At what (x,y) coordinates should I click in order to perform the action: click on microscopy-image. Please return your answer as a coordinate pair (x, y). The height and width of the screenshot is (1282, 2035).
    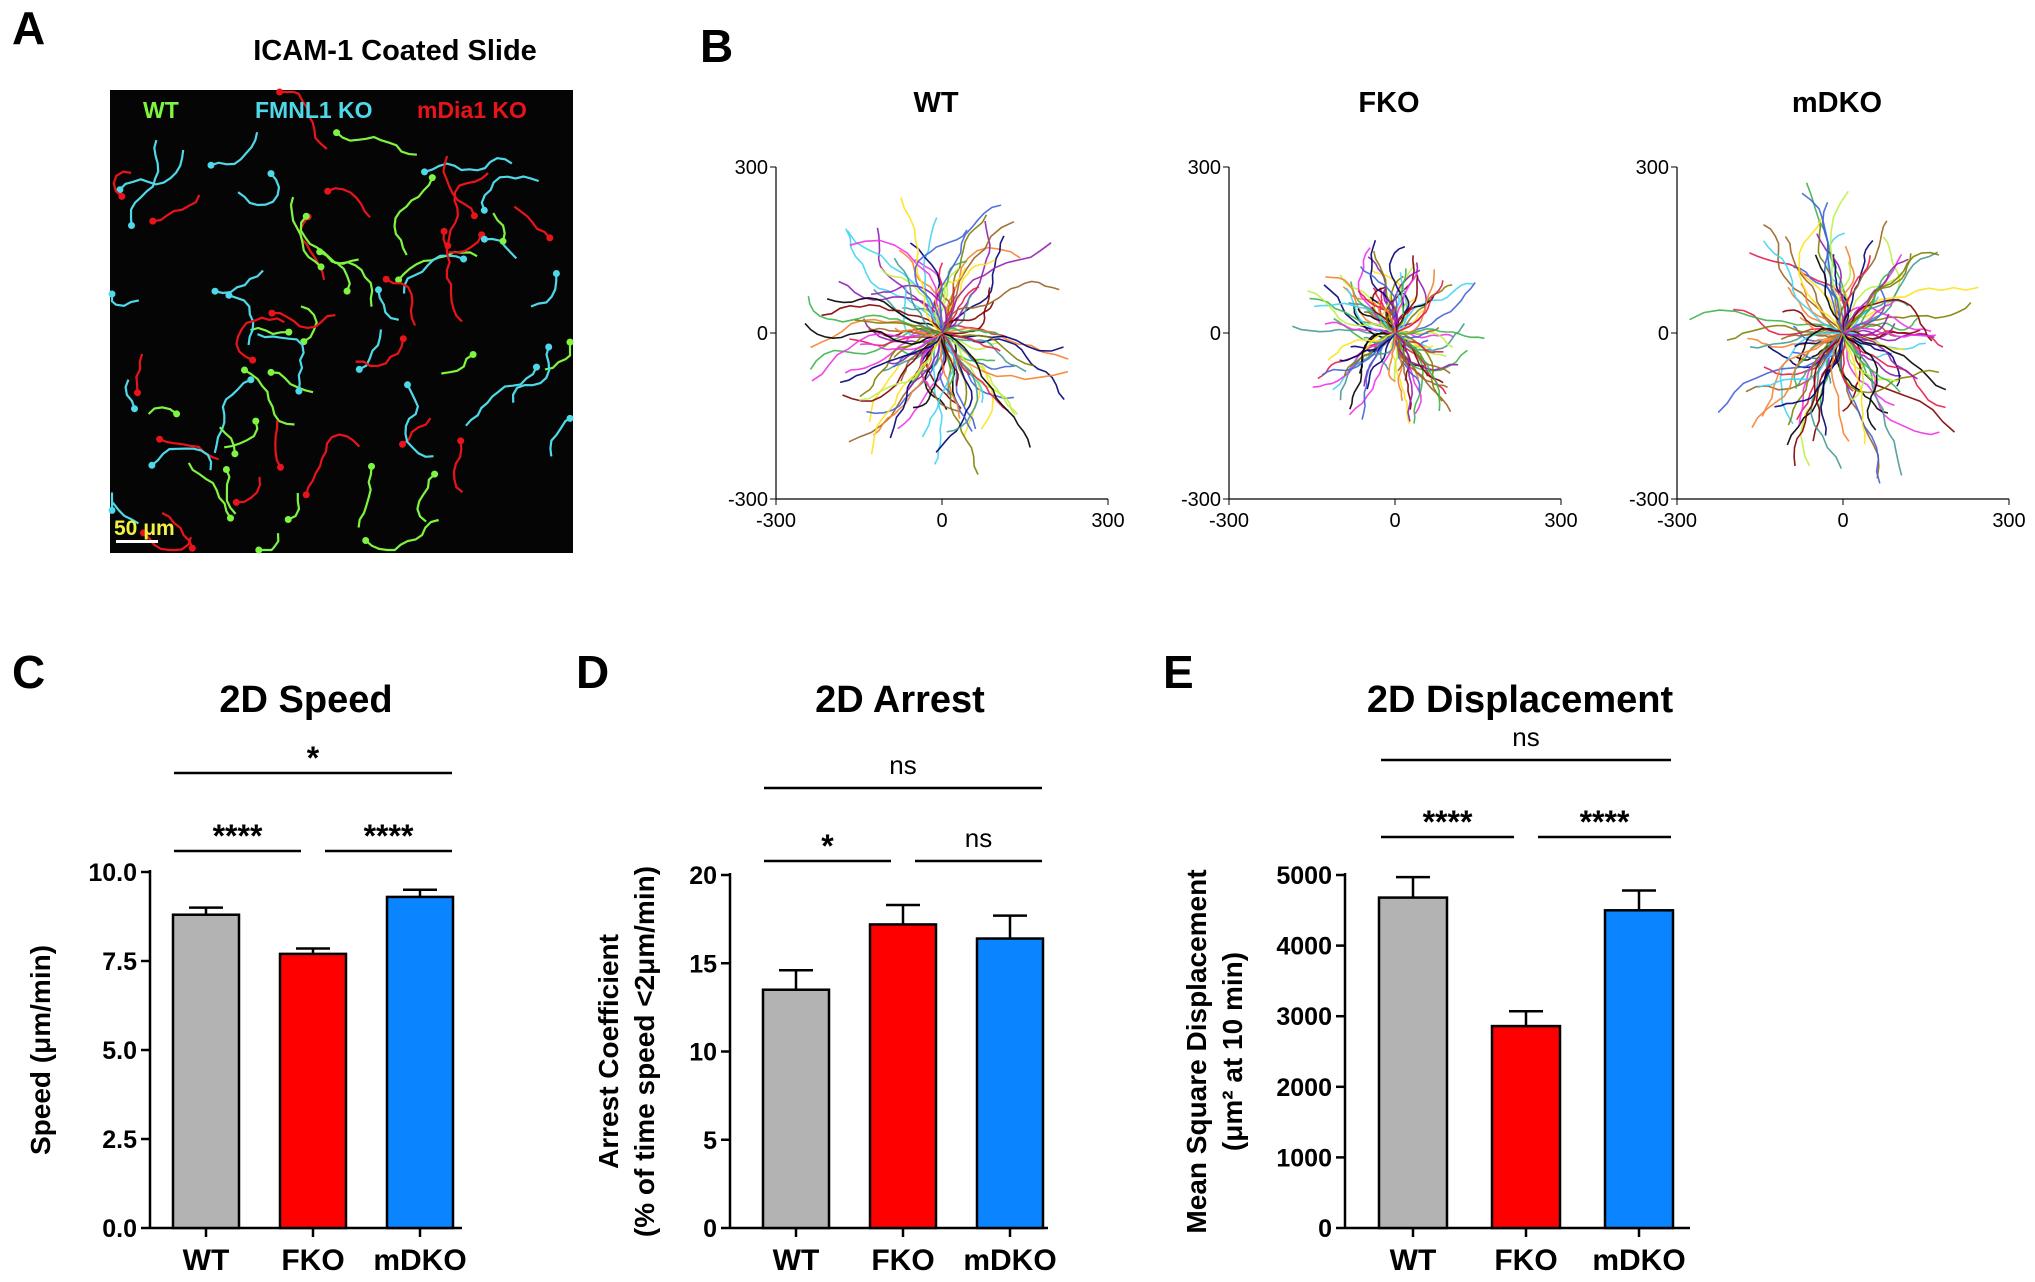
    Looking at the image, I should click on (341, 321).